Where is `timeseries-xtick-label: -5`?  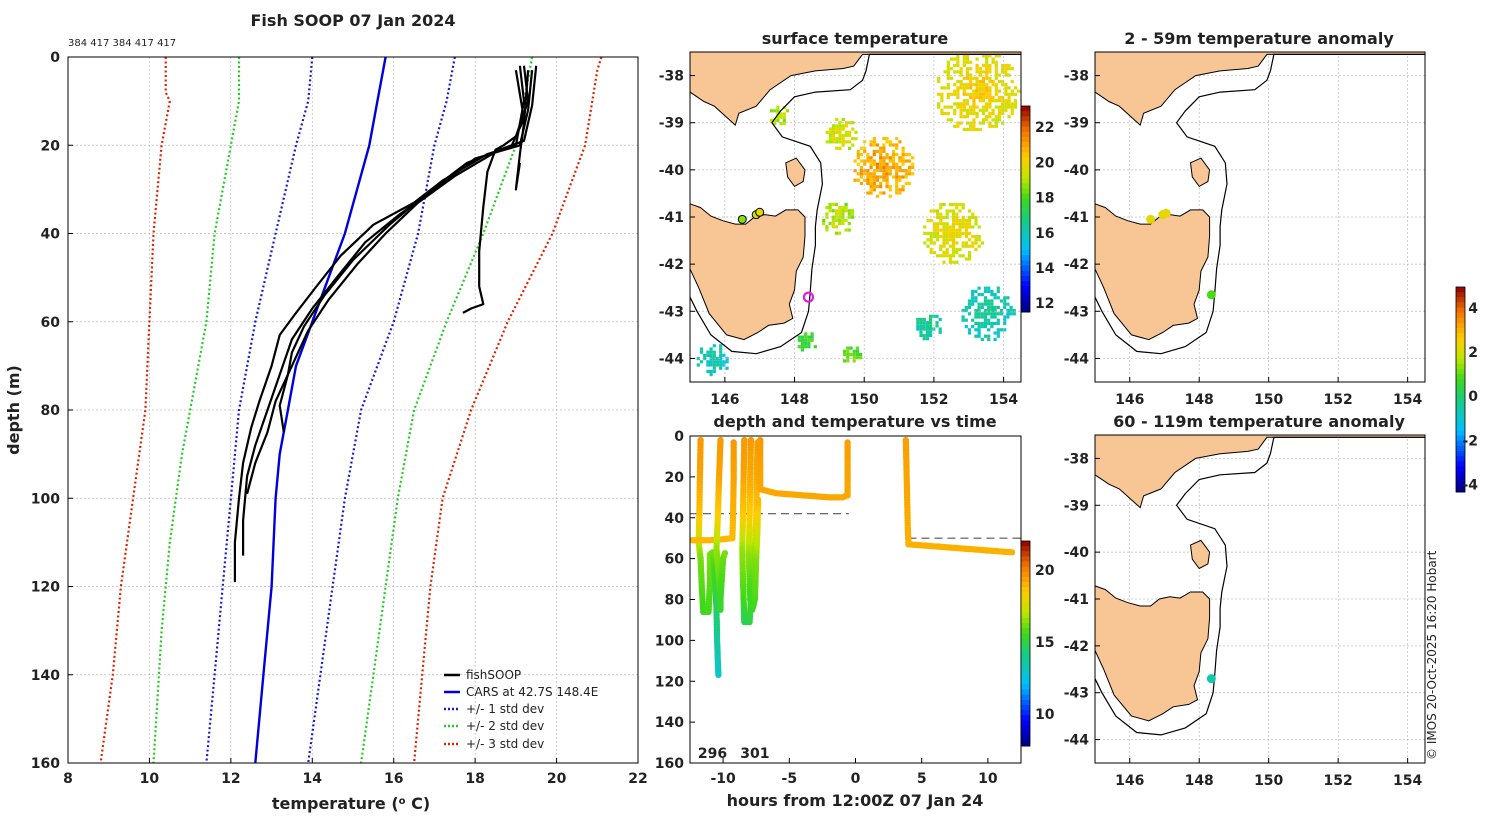
timeseries-xtick-label: -5 is located at coordinates (790, 779).